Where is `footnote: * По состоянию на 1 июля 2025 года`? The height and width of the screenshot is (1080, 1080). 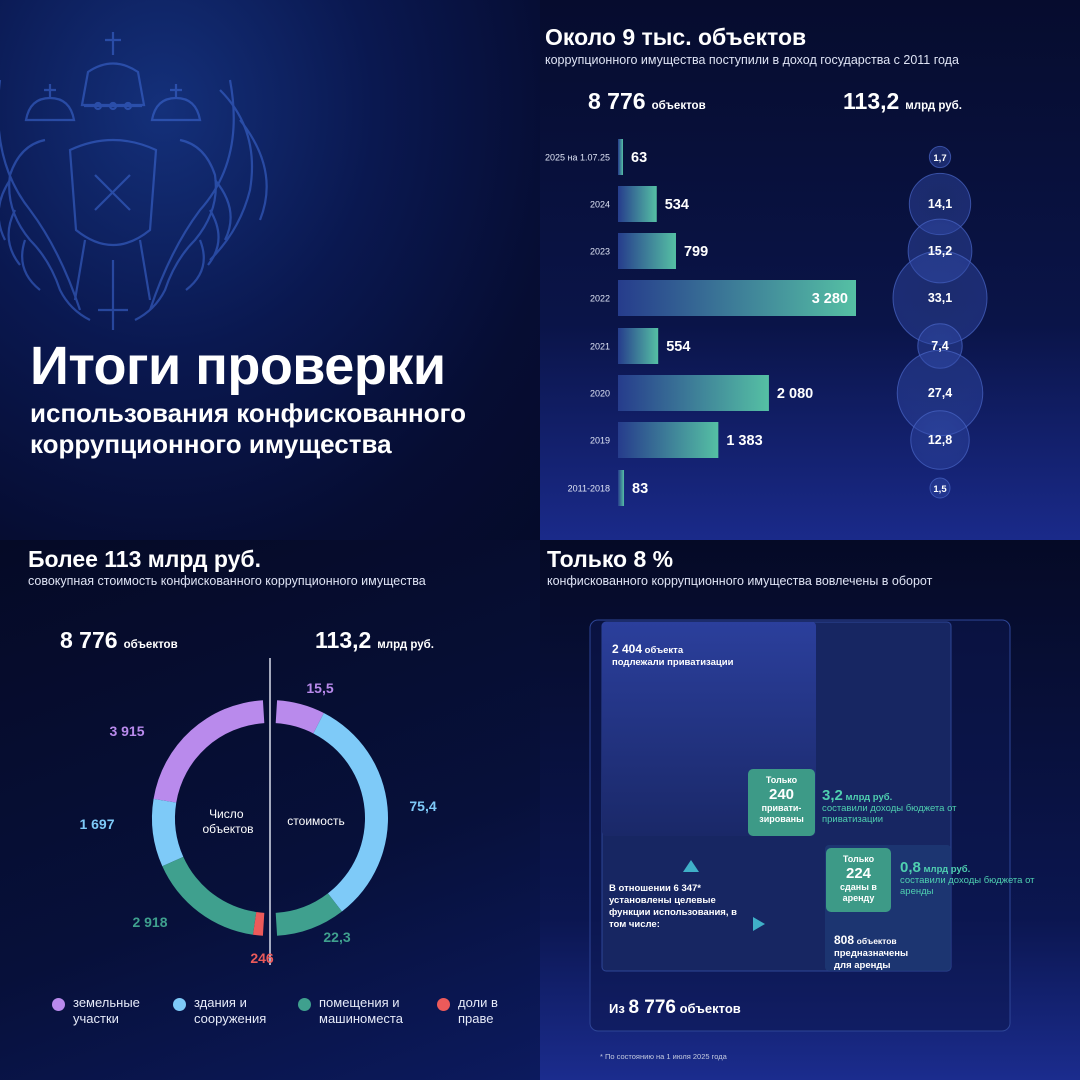
footnote: * По состоянию на 1 июля 2025 года is located at coordinates (663, 1056).